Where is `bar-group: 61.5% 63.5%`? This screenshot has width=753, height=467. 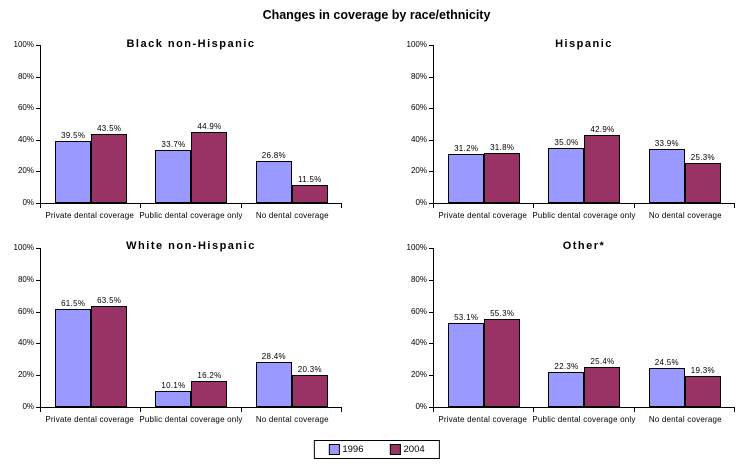 bar-group: 61.5% 63.5% is located at coordinates (91, 327).